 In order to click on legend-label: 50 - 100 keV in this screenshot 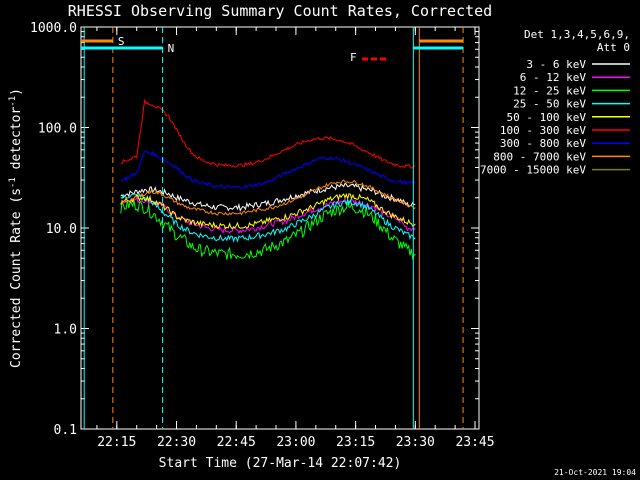, I will do `click(547, 117)`.